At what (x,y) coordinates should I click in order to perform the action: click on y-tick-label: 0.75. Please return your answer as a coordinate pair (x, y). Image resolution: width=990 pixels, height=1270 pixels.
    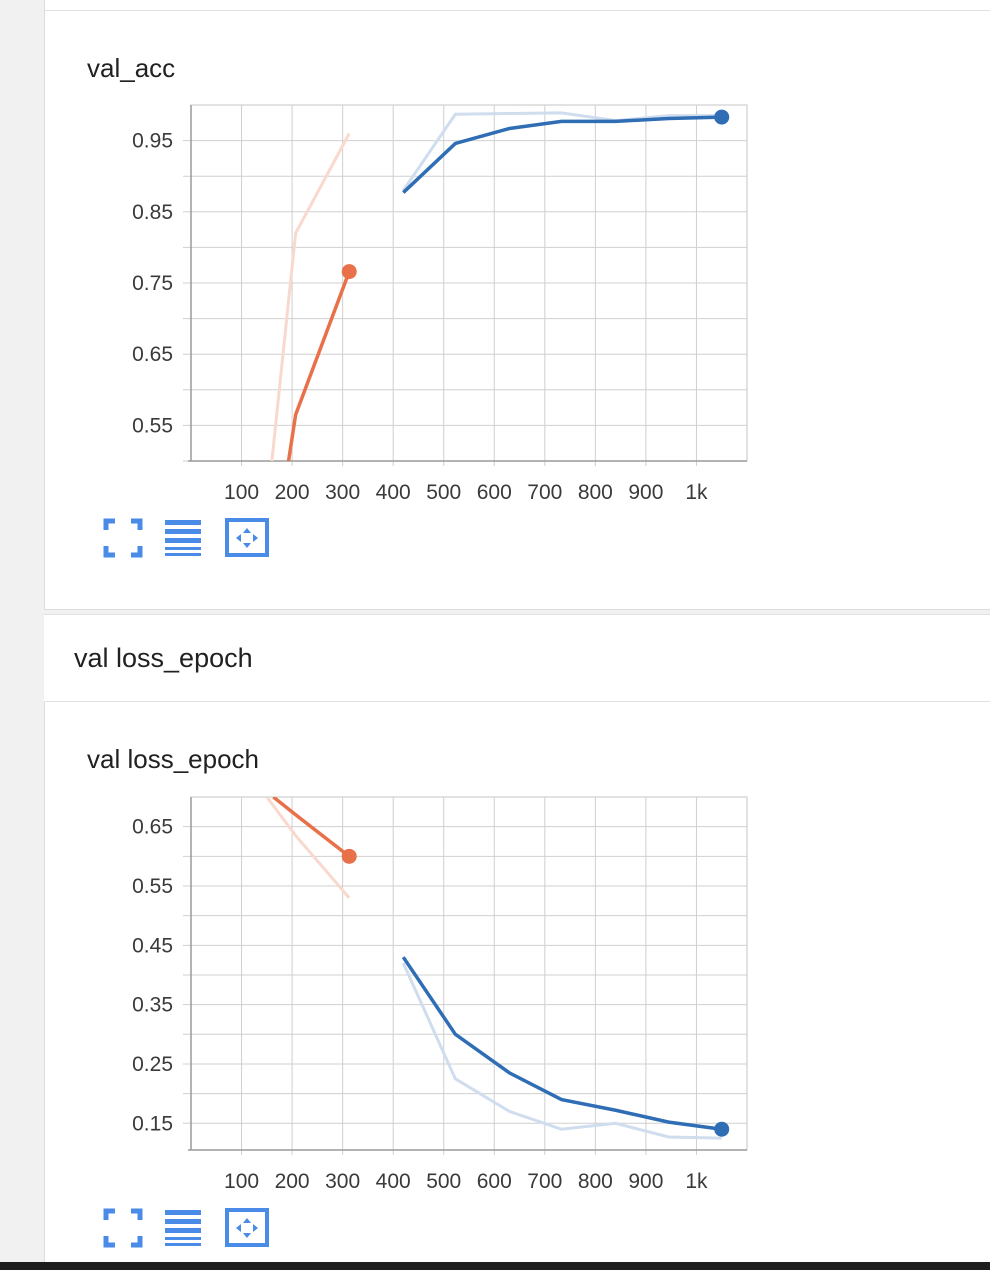
    Looking at the image, I should click on (152, 283).